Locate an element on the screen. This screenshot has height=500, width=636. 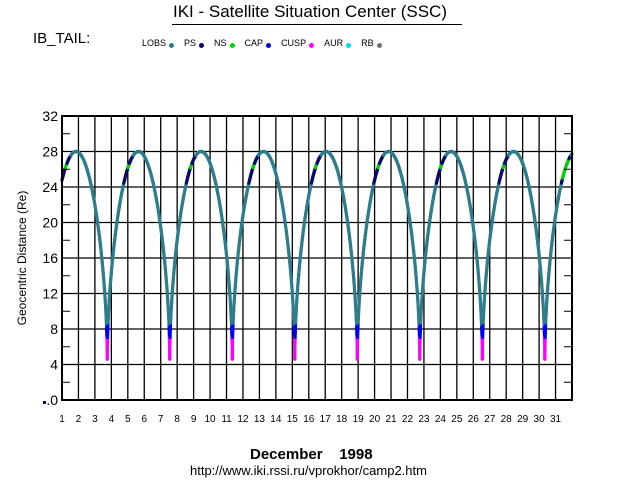
region-label: IB_TAIL: is located at coordinates (62, 38).